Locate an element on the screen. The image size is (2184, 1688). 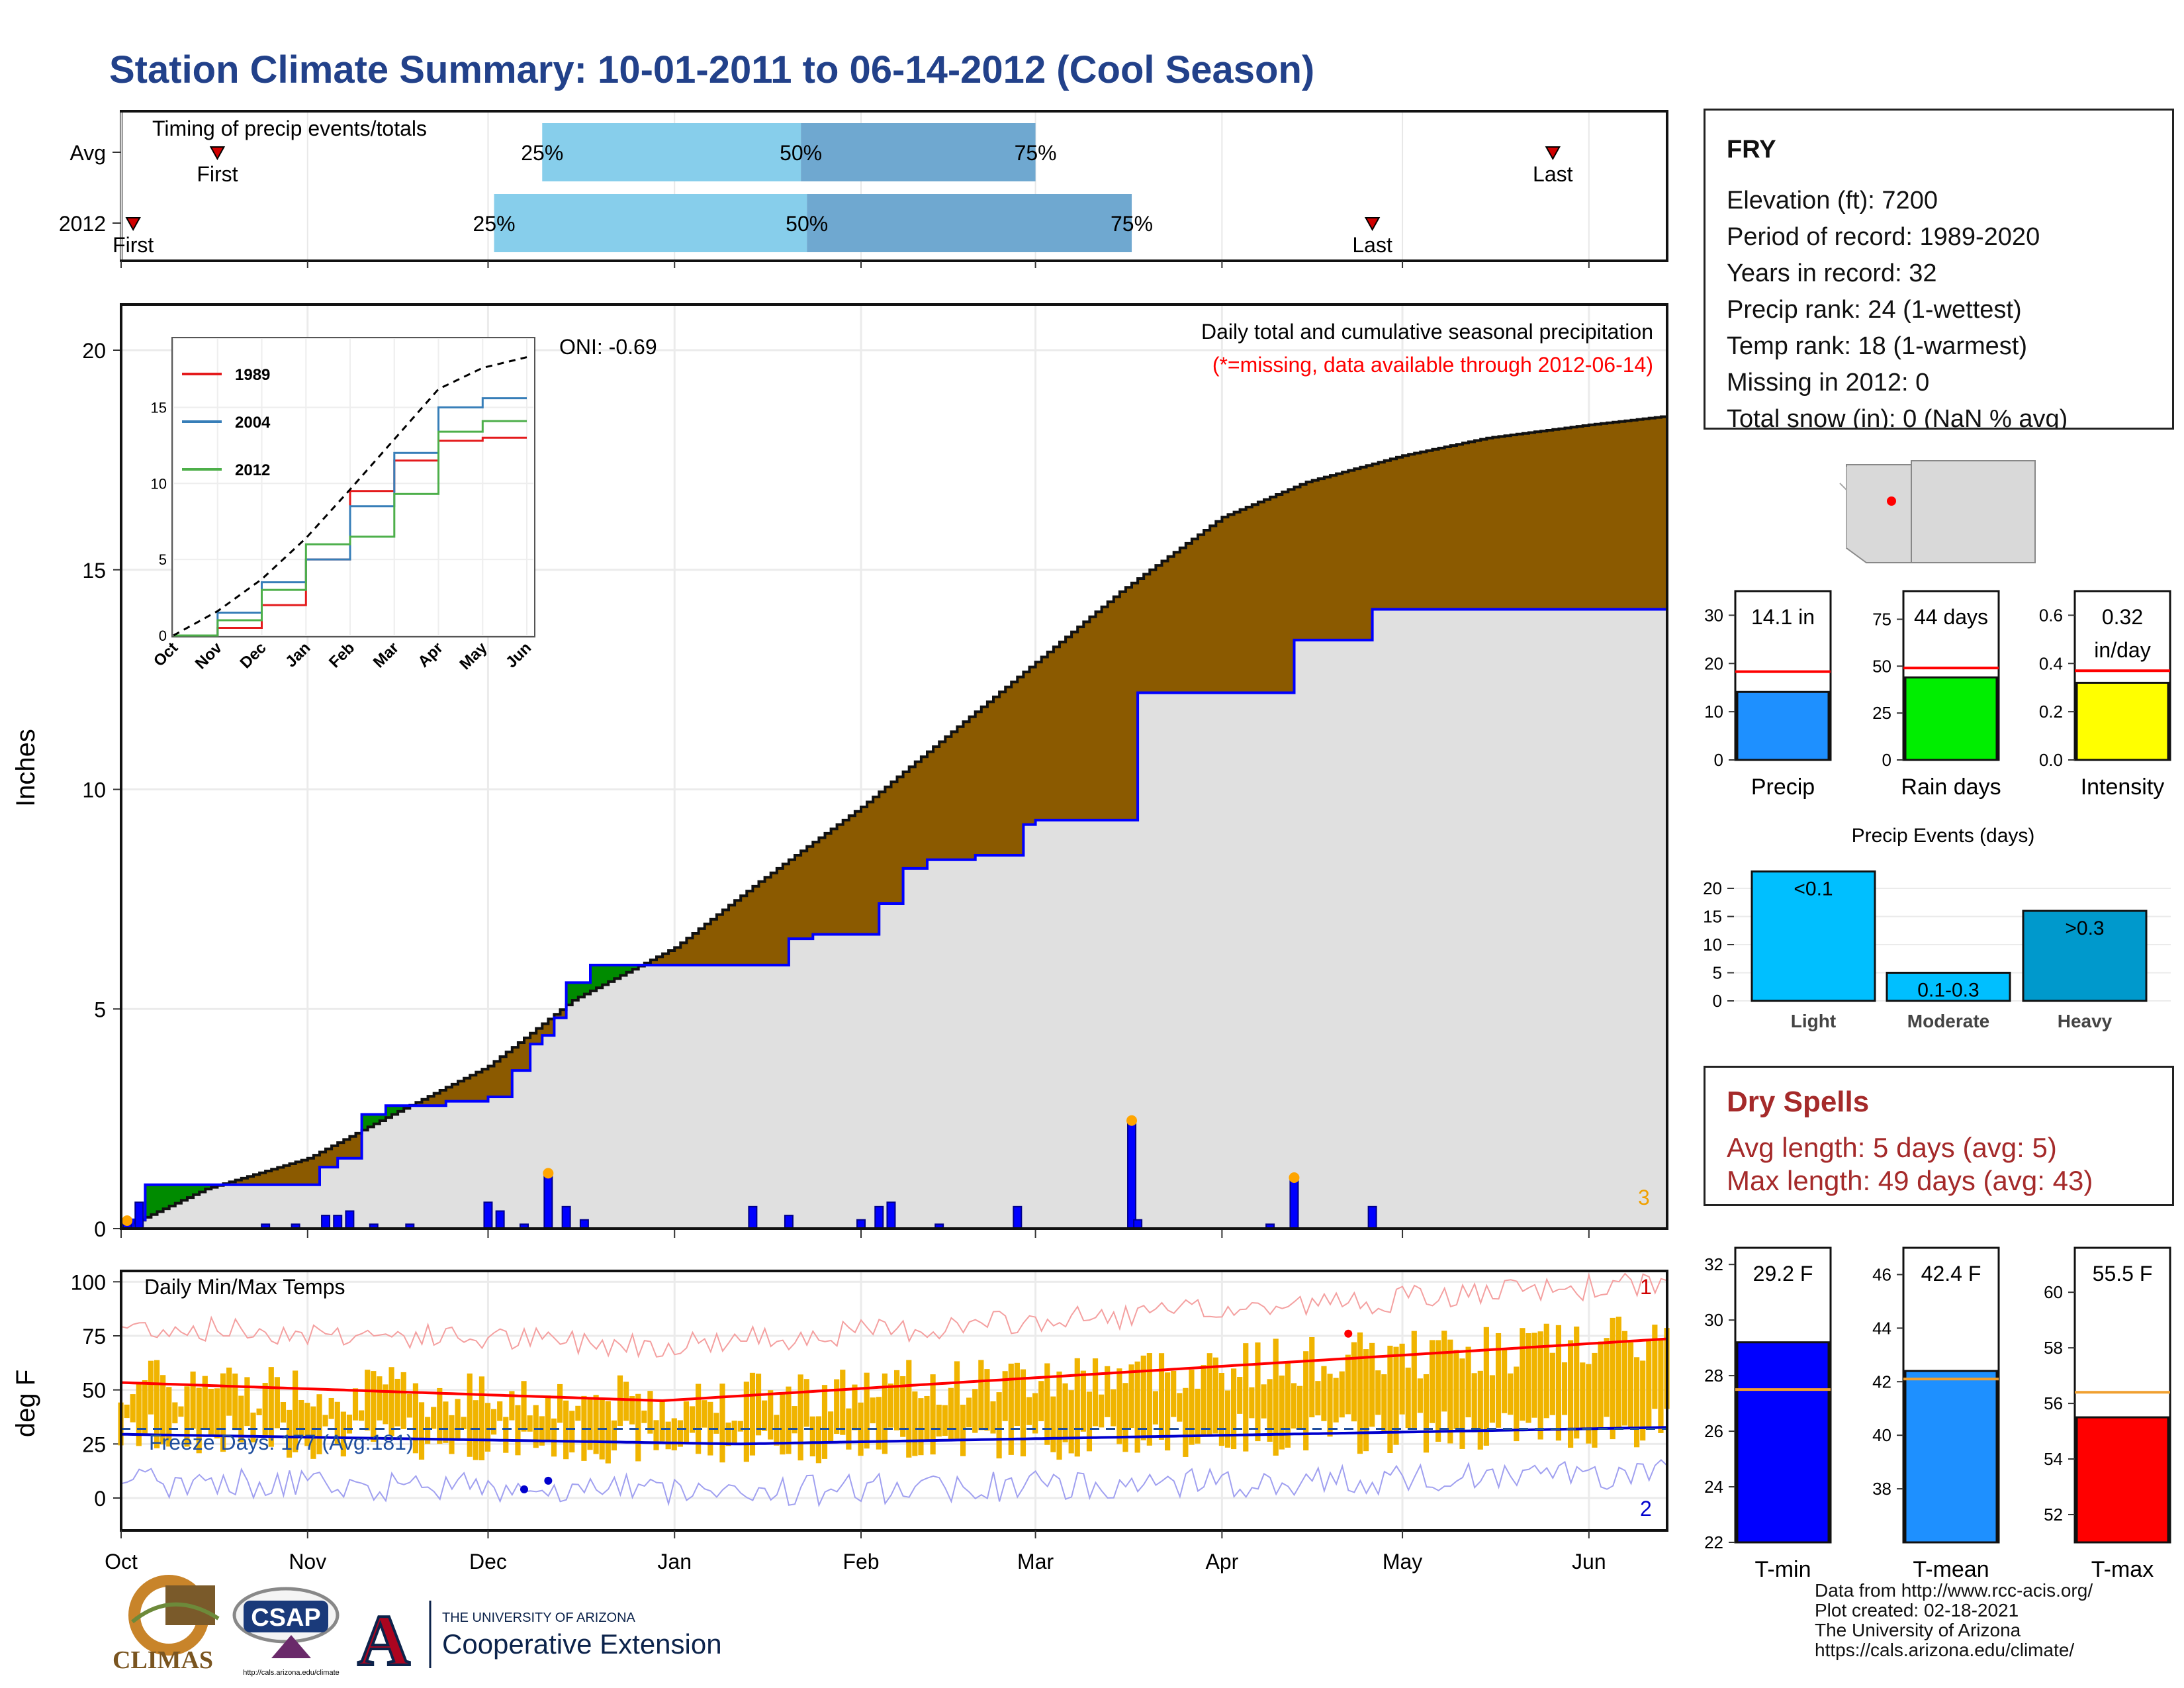
station-name: FRY is located at coordinates (1752, 150).